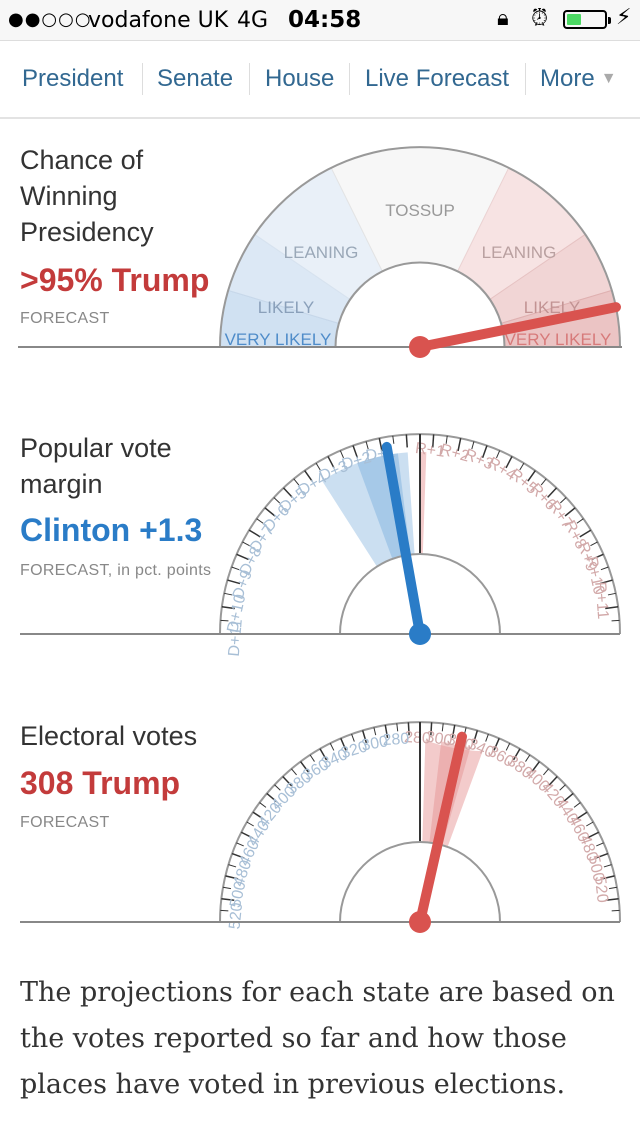 The height and width of the screenshot is (1136, 640). I want to click on popular-vote-needle-pivot, so click(420, 634).